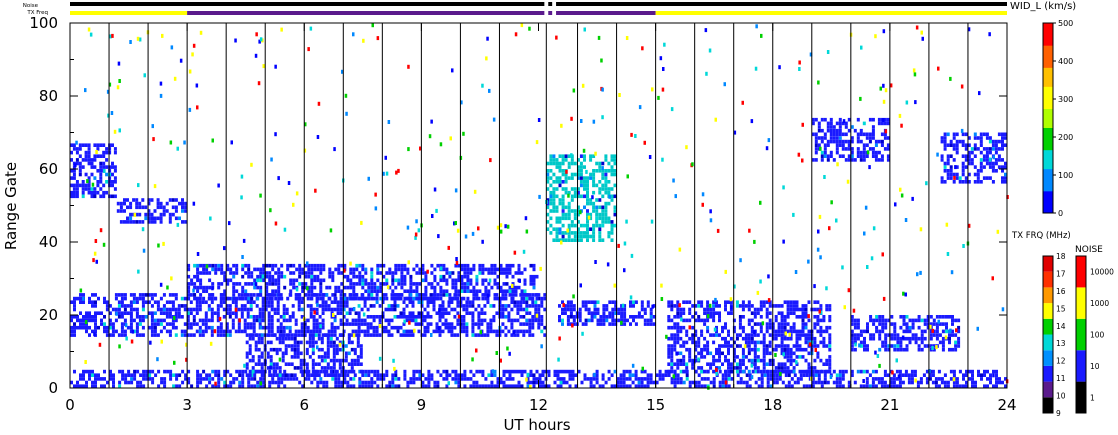 The image size is (1118, 435). What do you see at coordinates (606, 13) in the screenshot?
I see `txfreq-segment` at bounding box center [606, 13].